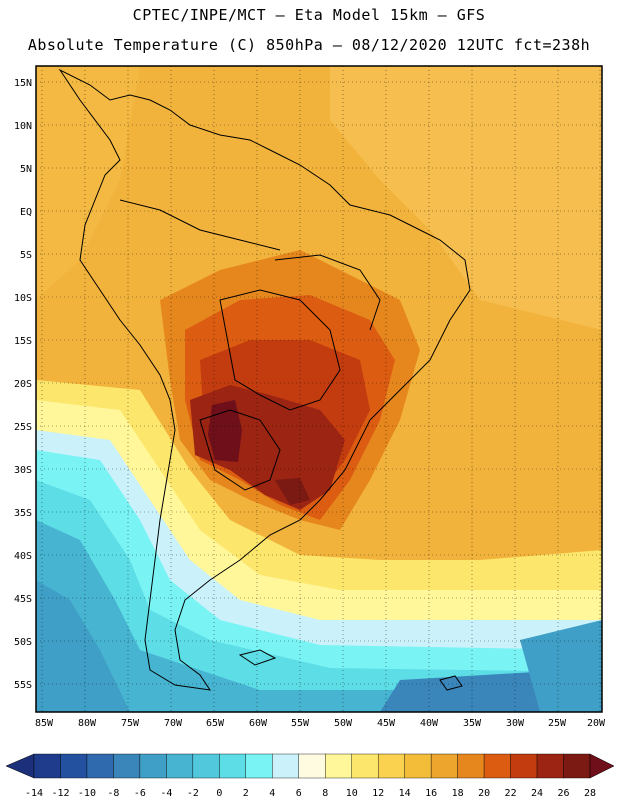 The height and width of the screenshot is (800, 618). Describe the element at coordinates (300, 723) in the screenshot. I see `lon-label: 55W` at that location.